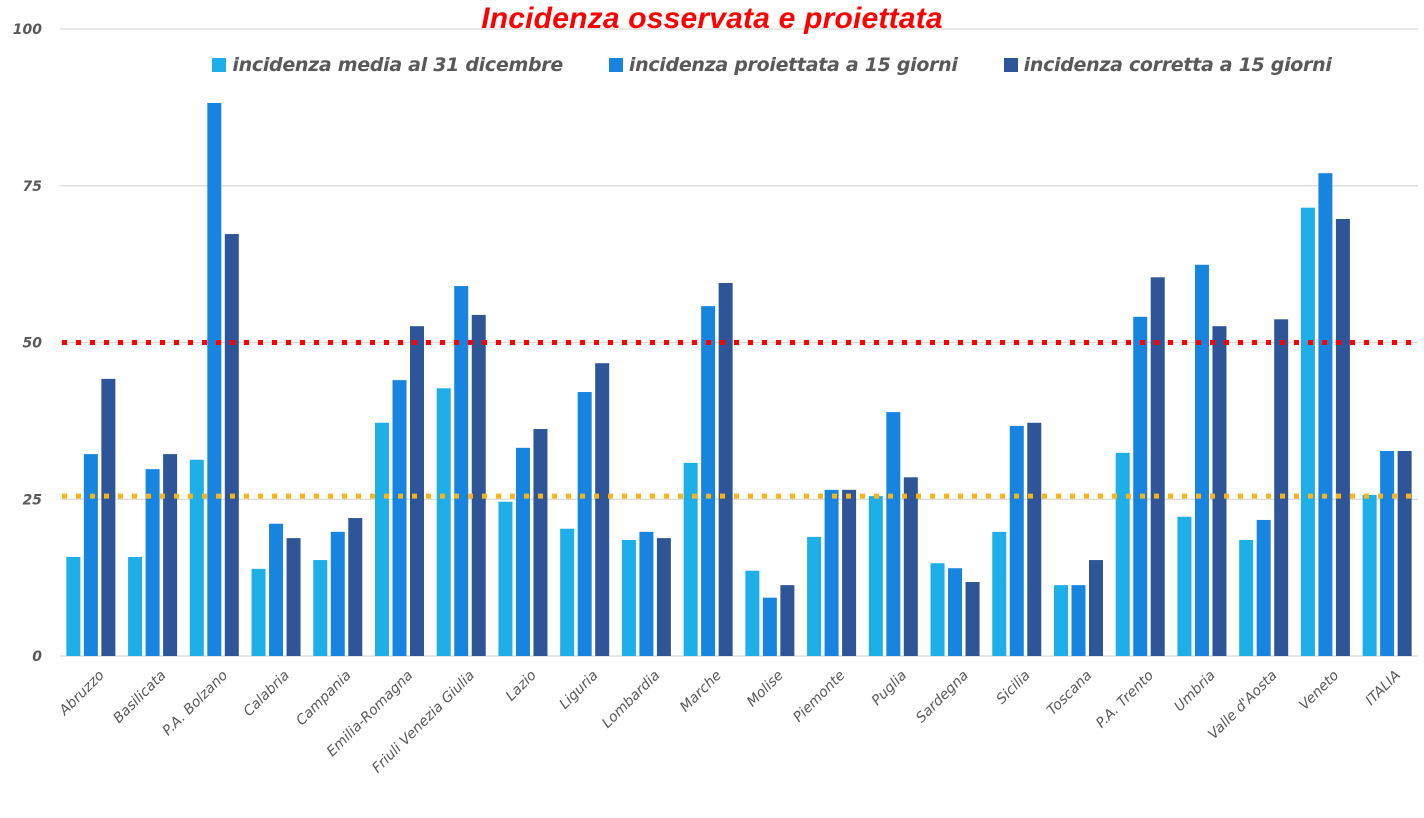 This screenshot has width=1424, height=818. What do you see at coordinates (27, 343) in the screenshot?
I see `y-axis: 0 25 50 75 100` at bounding box center [27, 343].